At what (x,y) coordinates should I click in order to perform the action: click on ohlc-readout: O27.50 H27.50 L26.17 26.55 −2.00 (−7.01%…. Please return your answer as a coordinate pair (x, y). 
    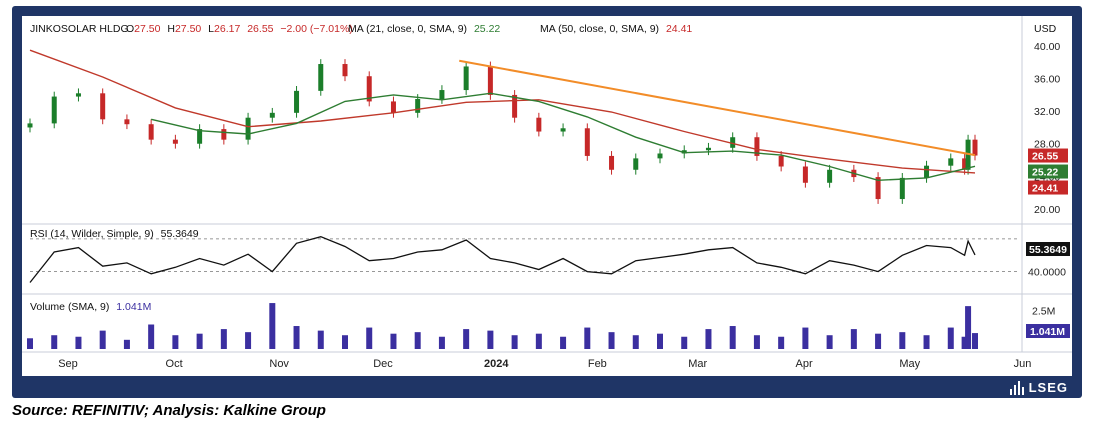
    Looking at the image, I should click on (239, 29).